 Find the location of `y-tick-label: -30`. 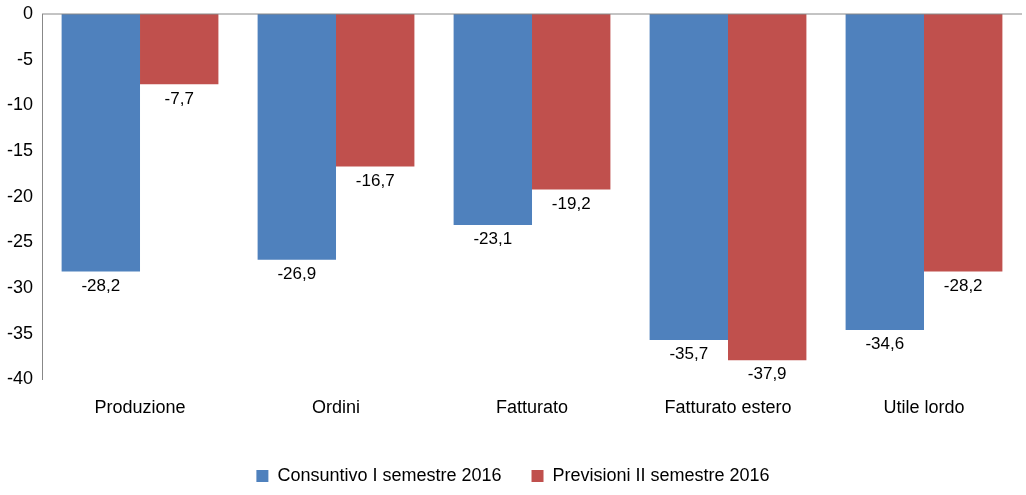

y-tick-label: -30 is located at coordinates (20, 287).